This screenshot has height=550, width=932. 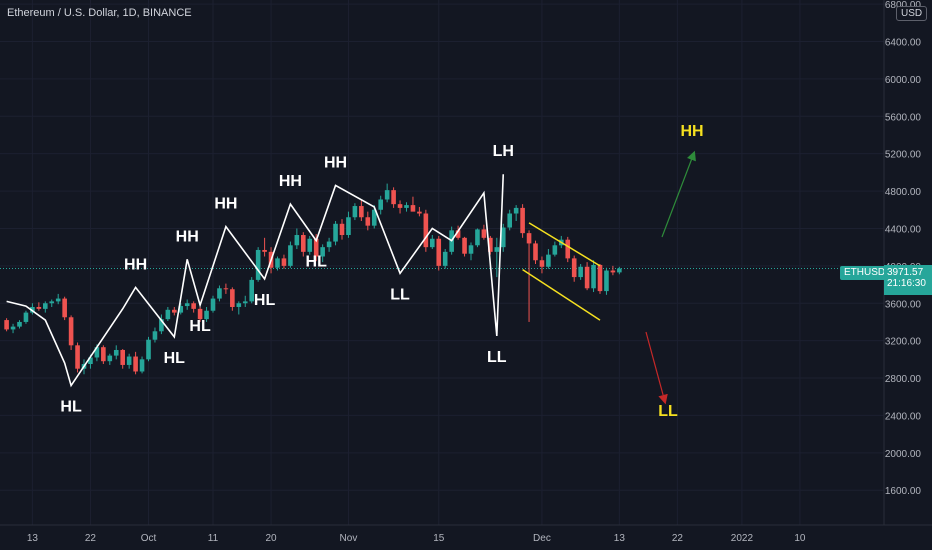 I want to click on price-tick-label: 3200.00, so click(x=903, y=342).